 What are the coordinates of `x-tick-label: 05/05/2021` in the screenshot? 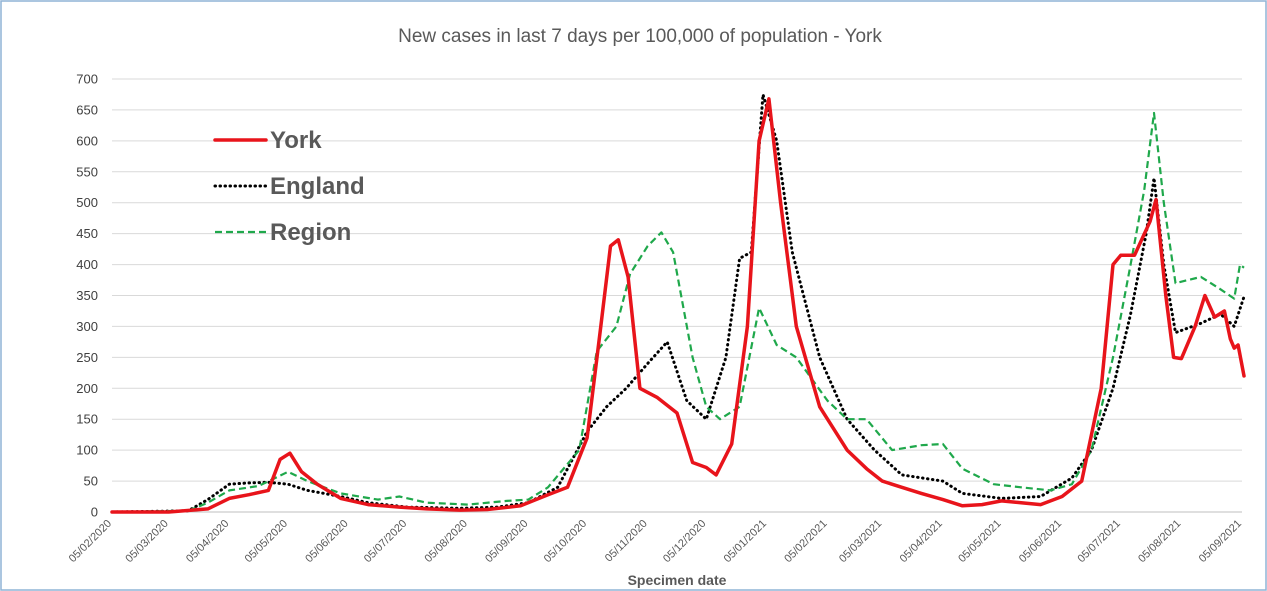 It's located at (979, 541).